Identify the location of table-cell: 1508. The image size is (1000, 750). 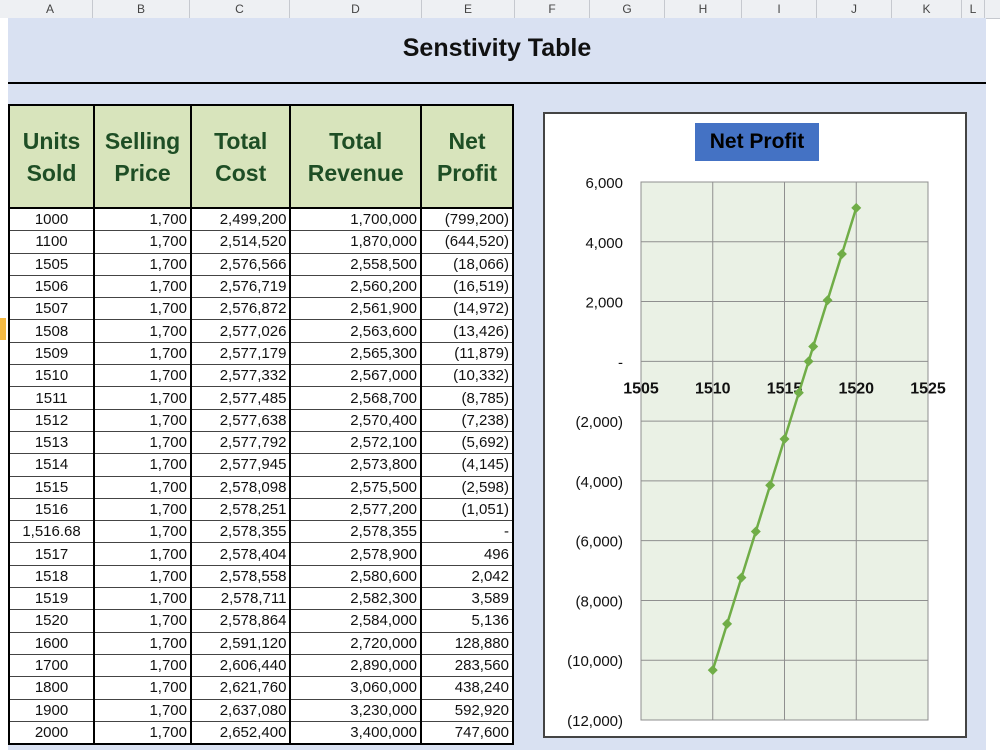
(51, 331).